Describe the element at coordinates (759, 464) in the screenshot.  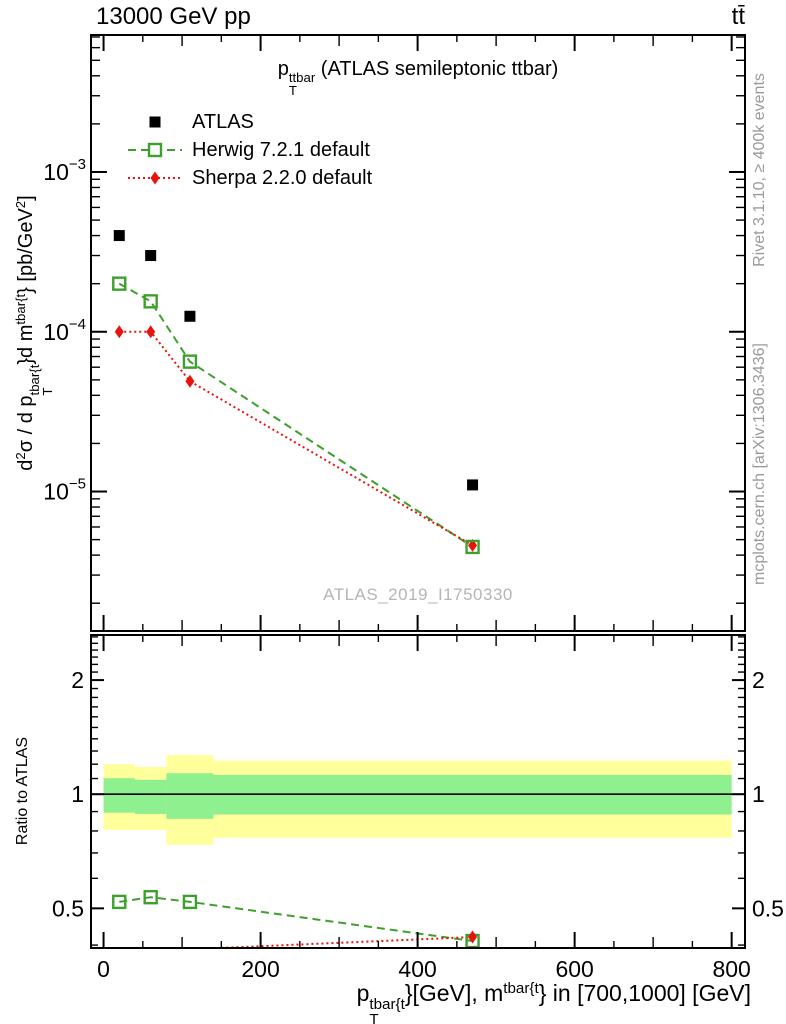
I see `mcplots-arxiv-note: mcplots.cern.ch [arXiv:1306.3436]` at that location.